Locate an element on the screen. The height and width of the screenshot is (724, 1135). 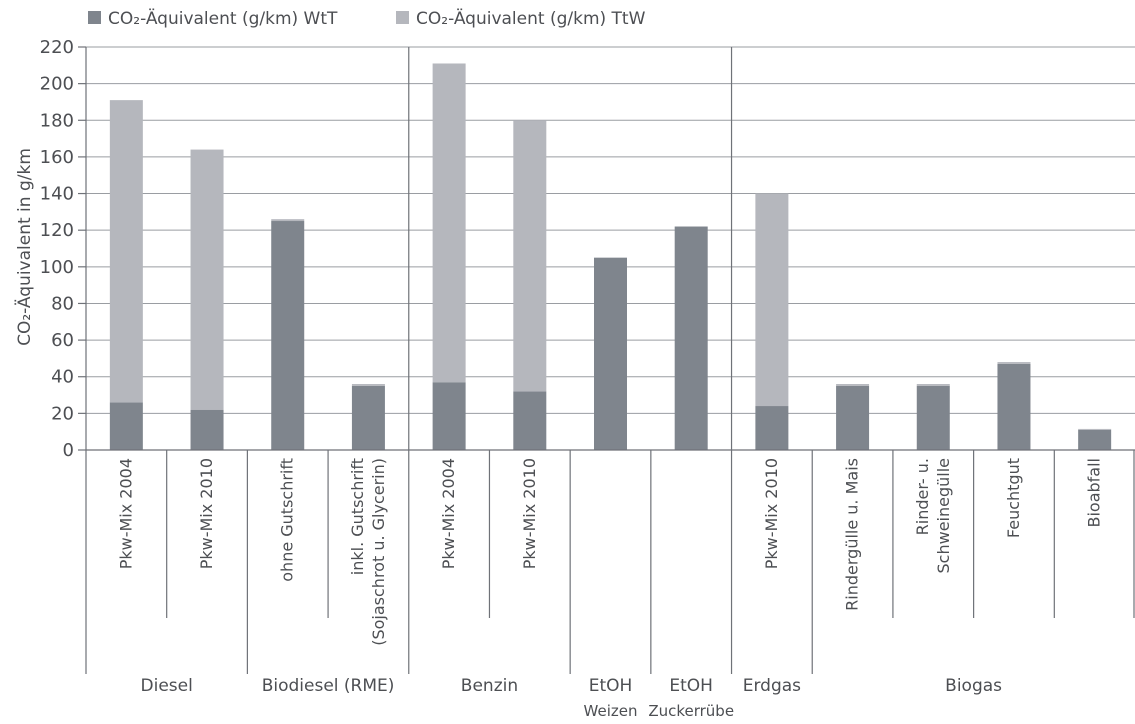
legend-swatch-wtt is located at coordinates (94, 17).